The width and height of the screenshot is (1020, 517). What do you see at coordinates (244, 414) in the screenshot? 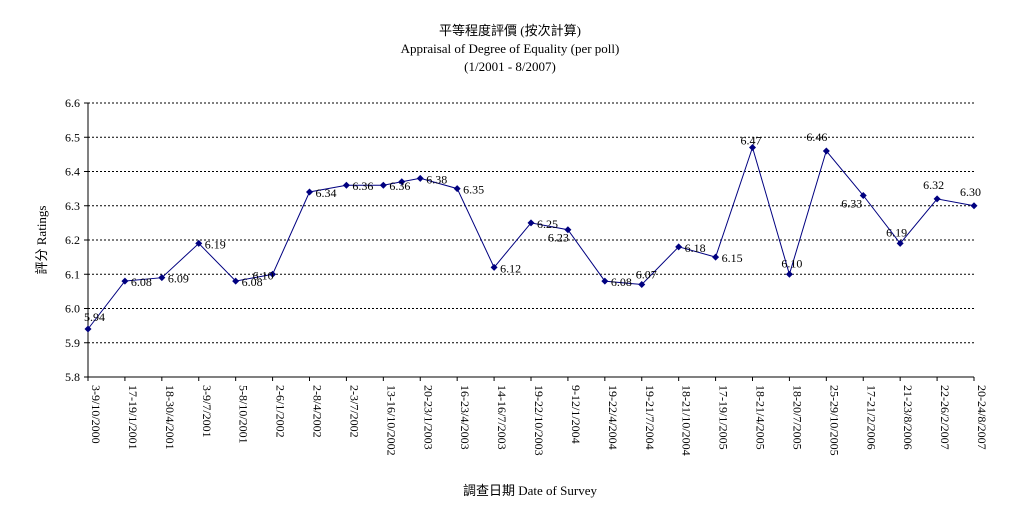
I see `x-tick-label: 5-8/10/2001` at bounding box center [244, 414].